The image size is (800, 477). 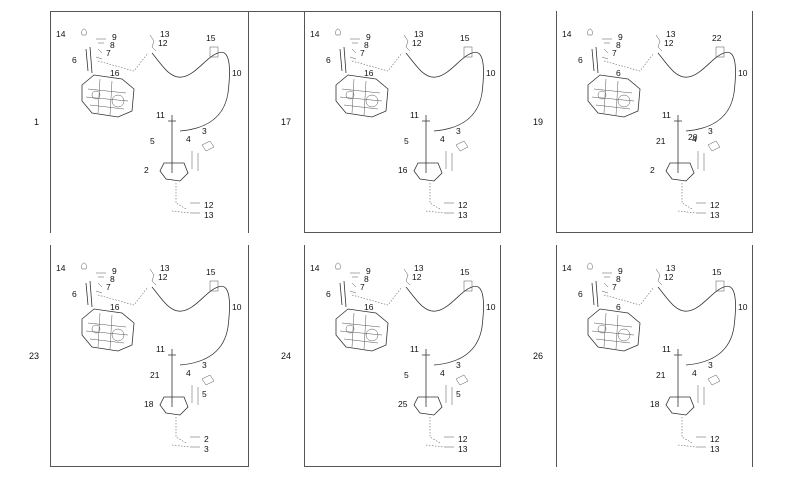 What do you see at coordinates (428, 124) in the screenshot?
I see `diagram-panel: 14 9 8 7 6 16 13 12 15 10 11 5 3 4 16 12 13` at bounding box center [428, 124].